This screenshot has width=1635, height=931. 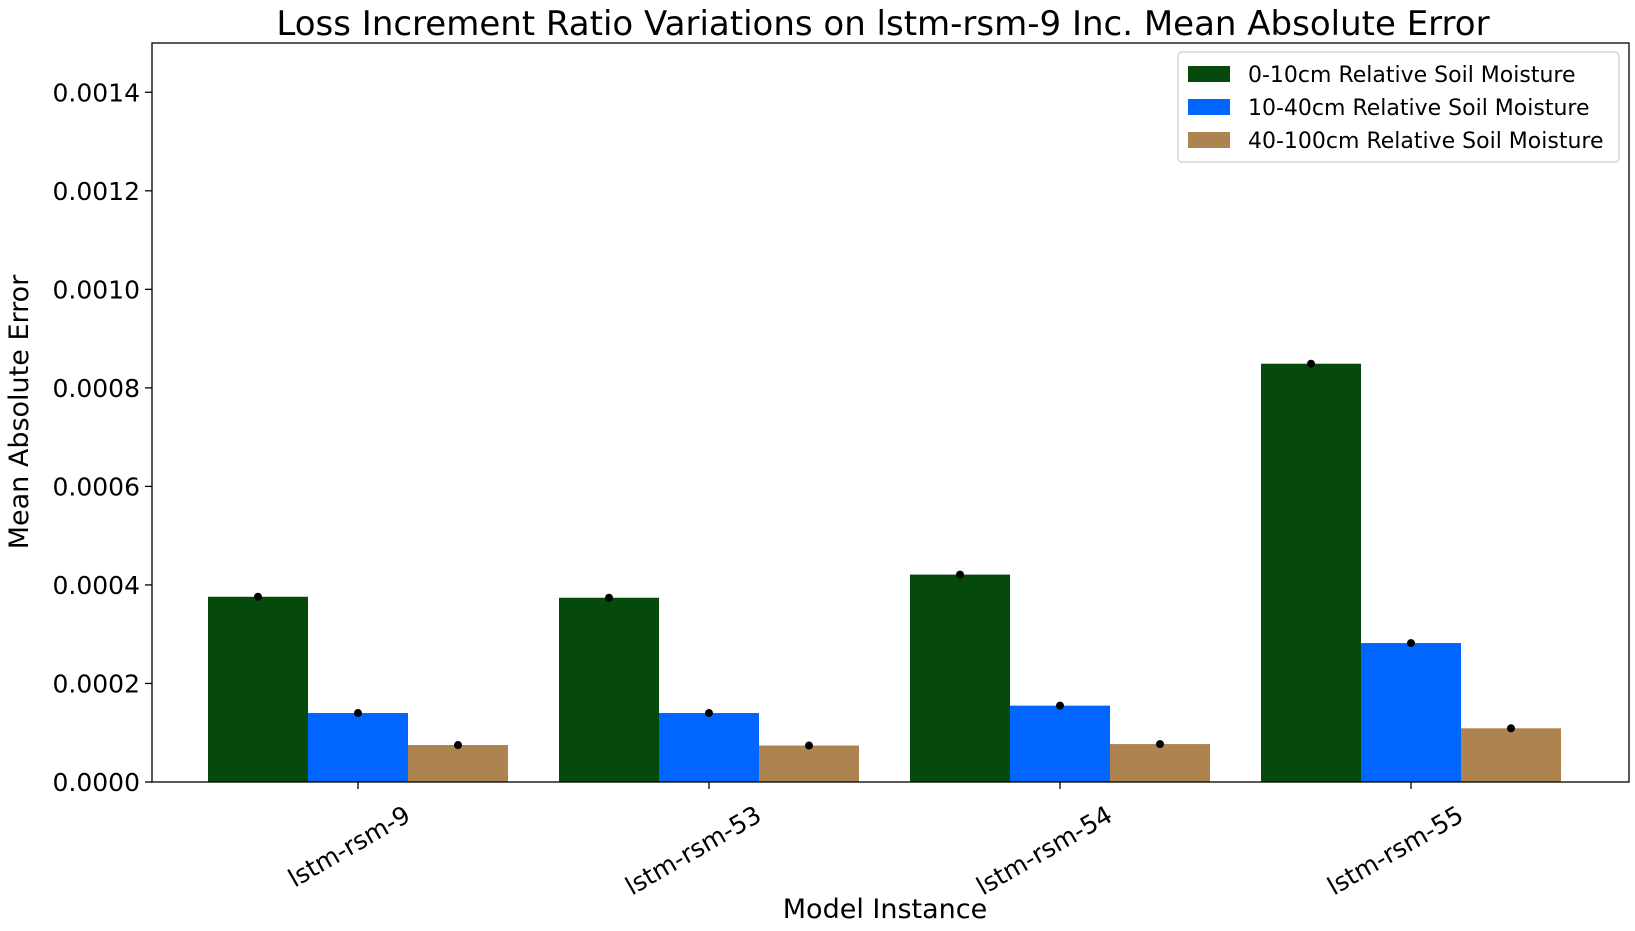 I want to click on legend-box, so click(x=1398, y=107).